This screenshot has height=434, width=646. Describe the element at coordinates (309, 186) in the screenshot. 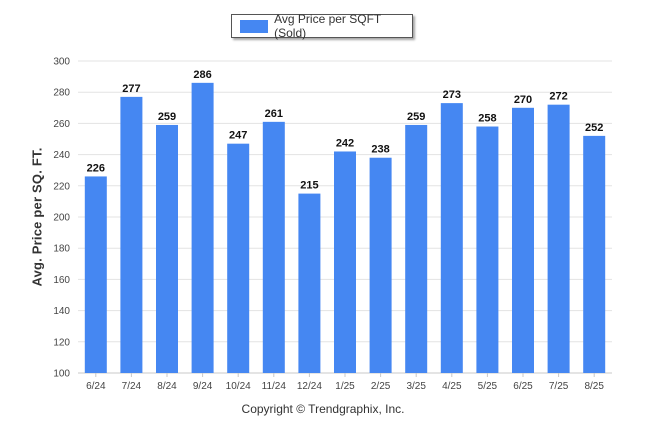

I see `data-label: 215` at that location.